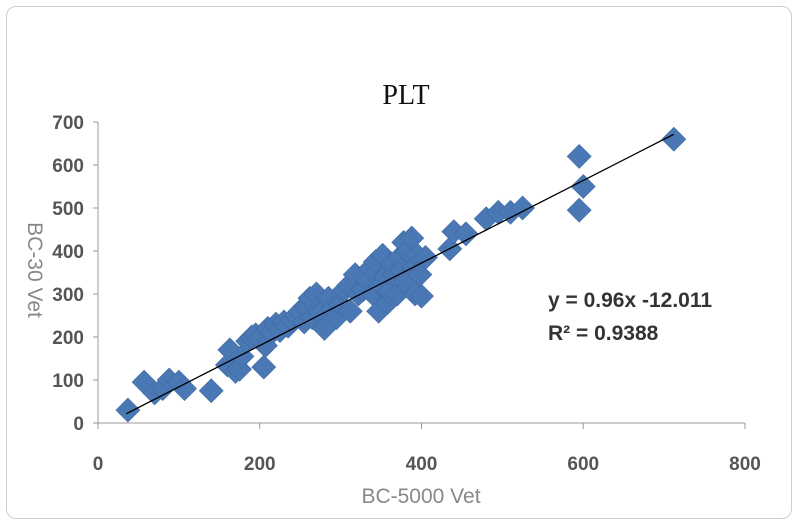  Describe the element at coordinates (422, 464) in the screenshot. I see `x-tick-label: 400` at that location.